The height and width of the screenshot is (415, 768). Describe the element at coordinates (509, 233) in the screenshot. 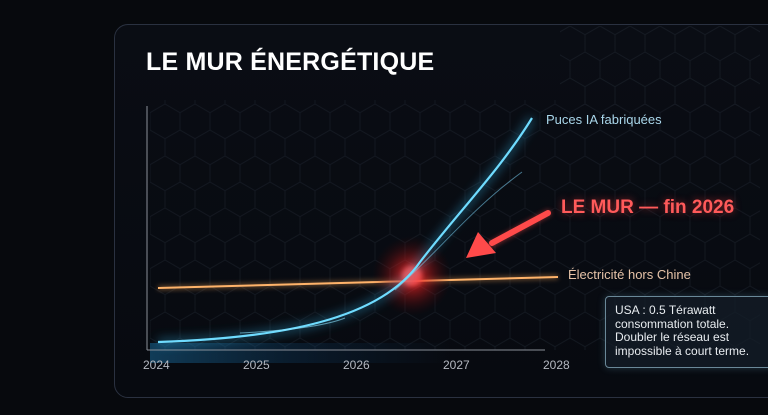

I see `wall-arrow-icon` at that location.